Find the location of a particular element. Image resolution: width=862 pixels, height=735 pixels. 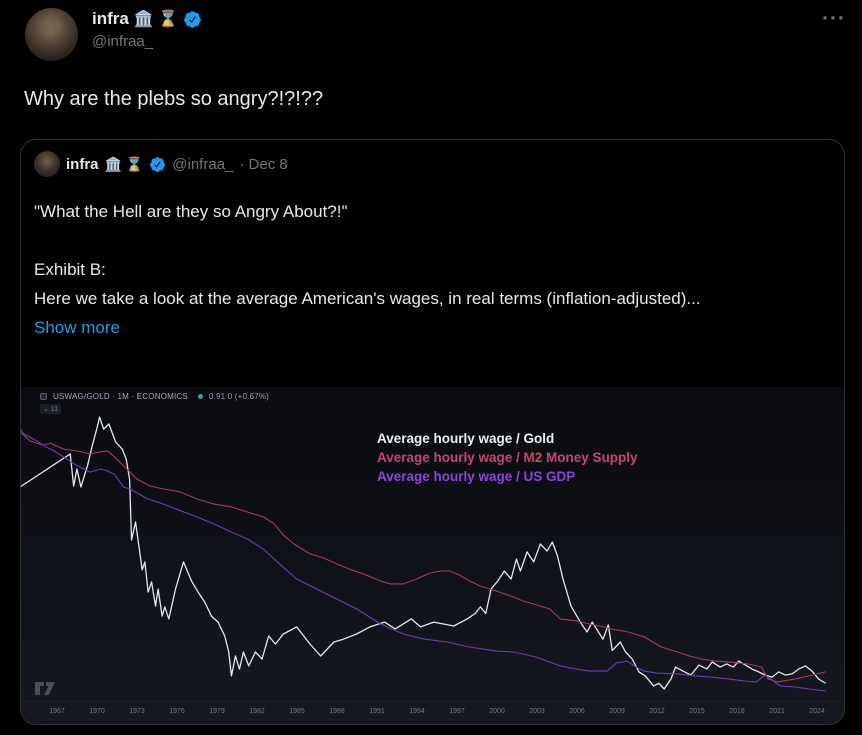

show-more-link: Show more is located at coordinates (77, 327).